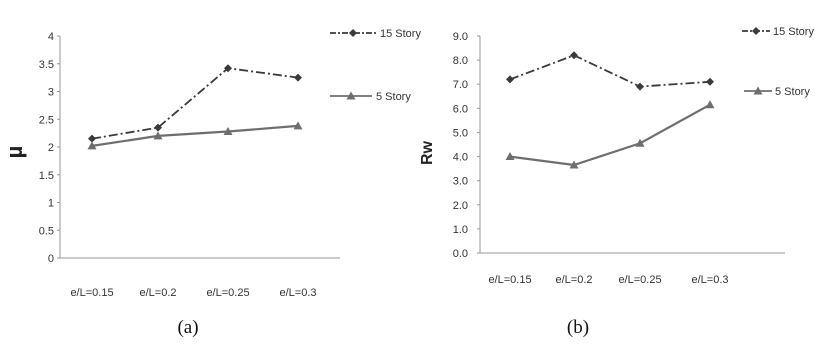 This screenshot has height=347, width=815. Describe the element at coordinates (709, 280) in the screenshot. I see `chartb-xtick-label: e/L=0.3` at that location.